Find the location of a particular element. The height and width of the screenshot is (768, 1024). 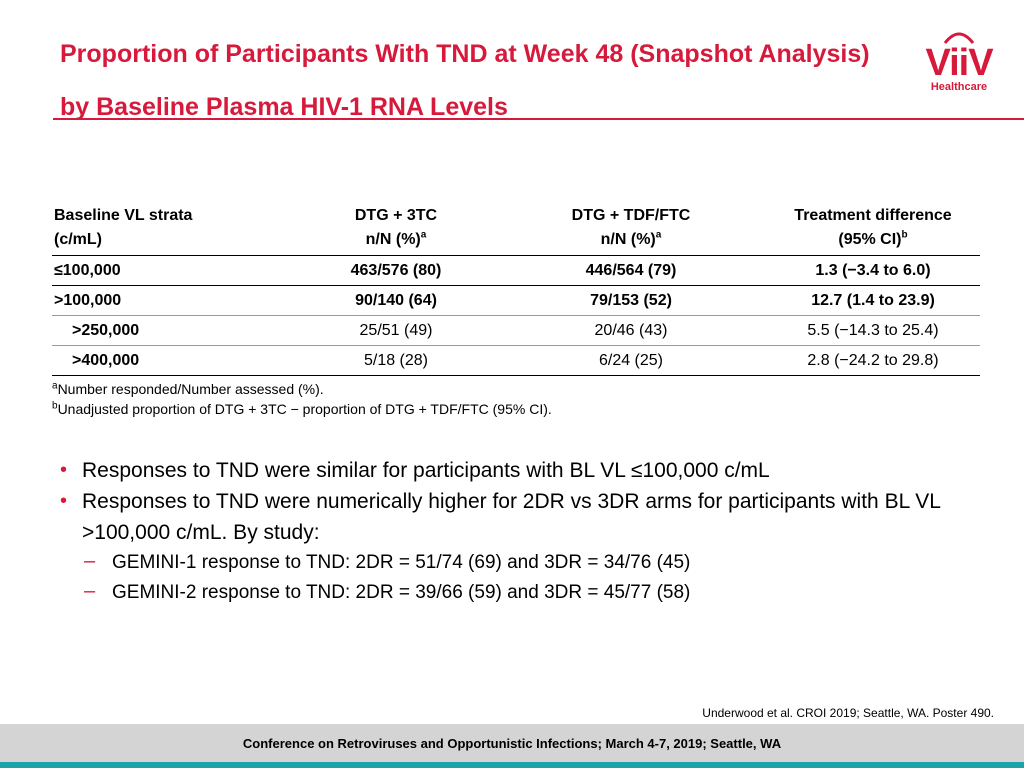

cell-dtg-3tc: 463/576 (80) is located at coordinates (396, 270).